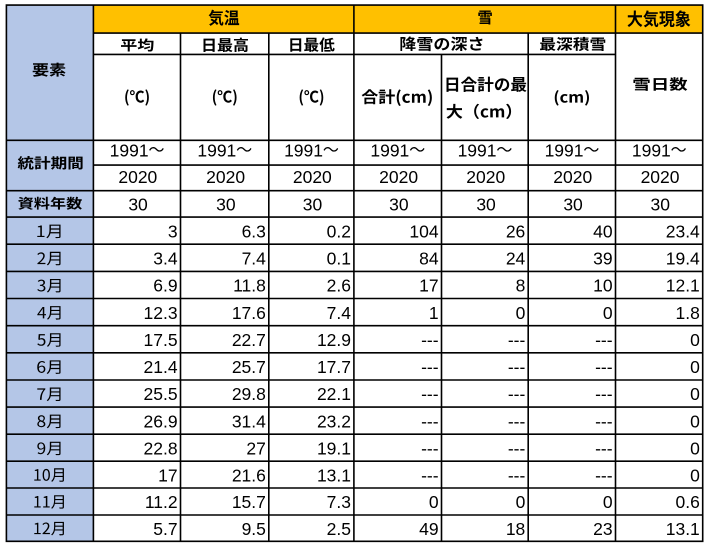  Describe the element at coordinates (161, 448) in the screenshot. I see `svg-text: 22.8` at that location.